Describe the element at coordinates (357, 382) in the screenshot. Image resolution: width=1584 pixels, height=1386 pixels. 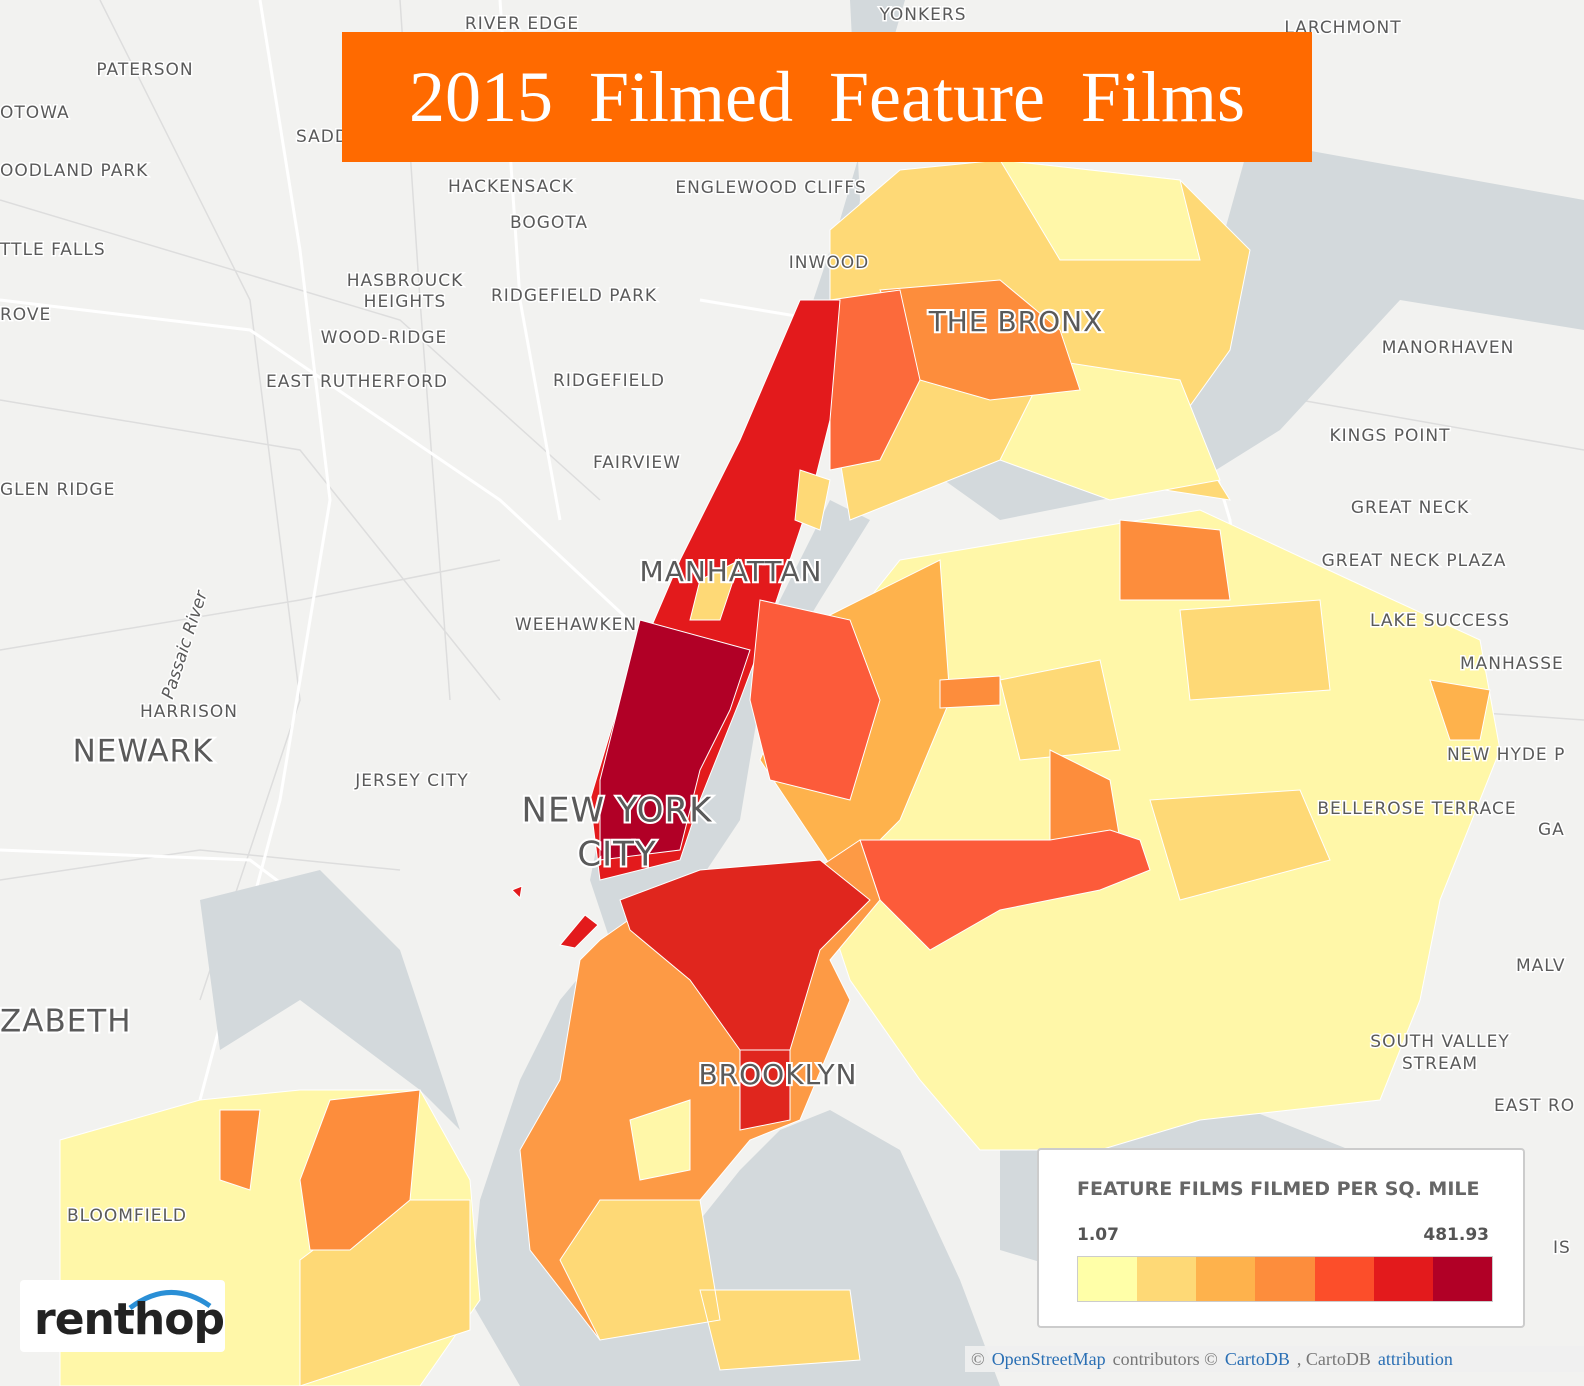
I see `place-label: EAST RUTHERFORD` at that location.